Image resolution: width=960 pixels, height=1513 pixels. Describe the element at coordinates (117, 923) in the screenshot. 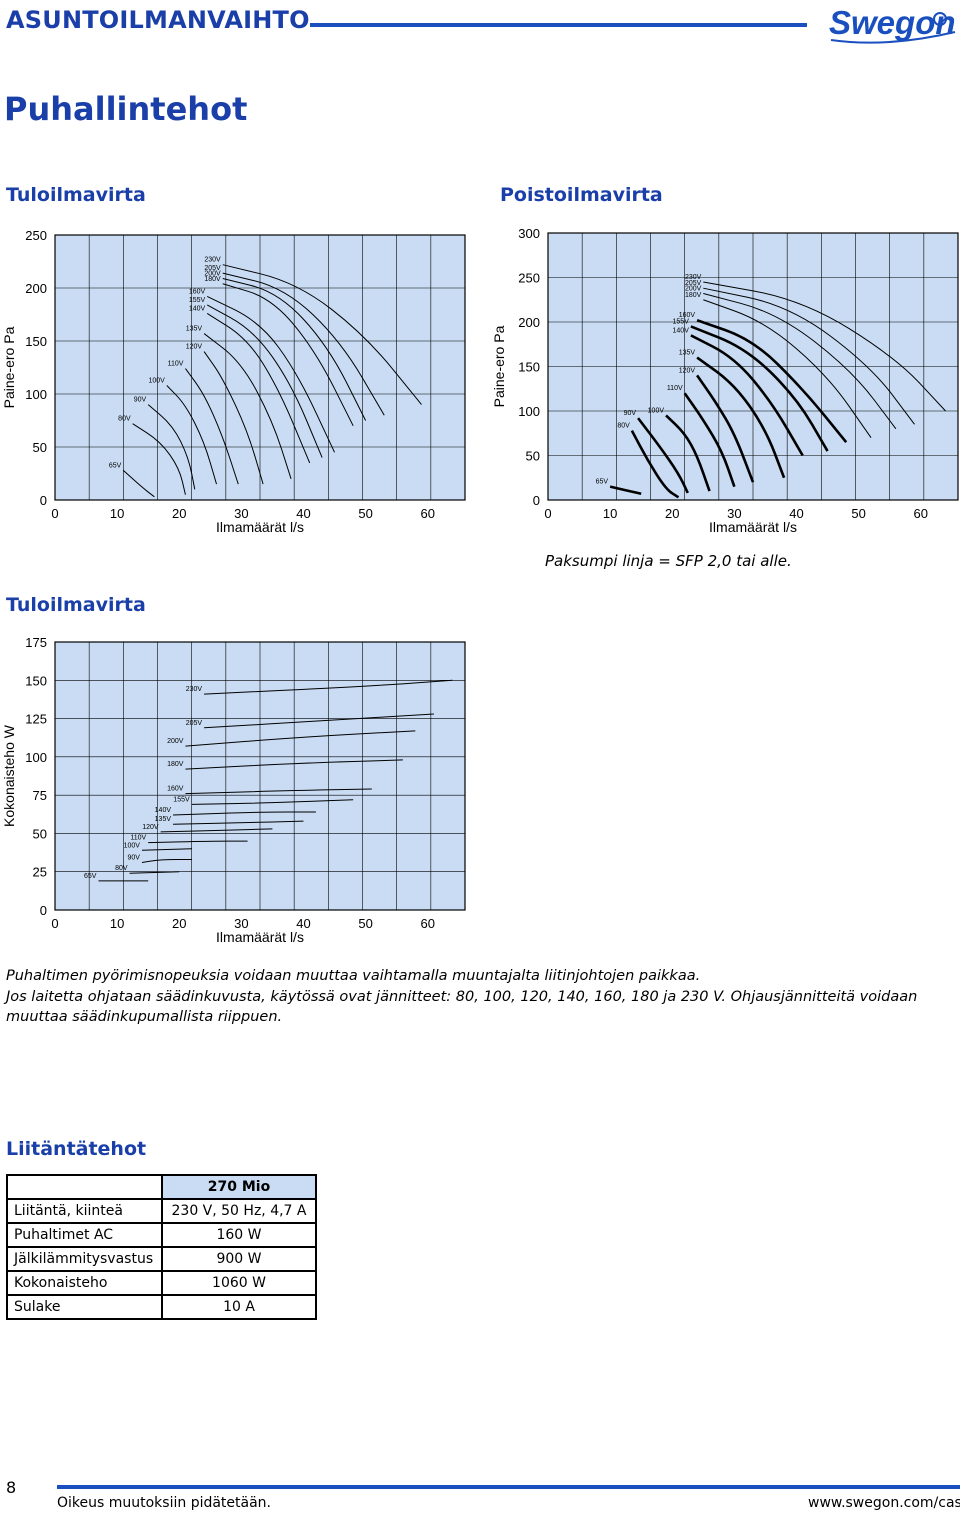

I see `x-tick-label: 10` at that location.